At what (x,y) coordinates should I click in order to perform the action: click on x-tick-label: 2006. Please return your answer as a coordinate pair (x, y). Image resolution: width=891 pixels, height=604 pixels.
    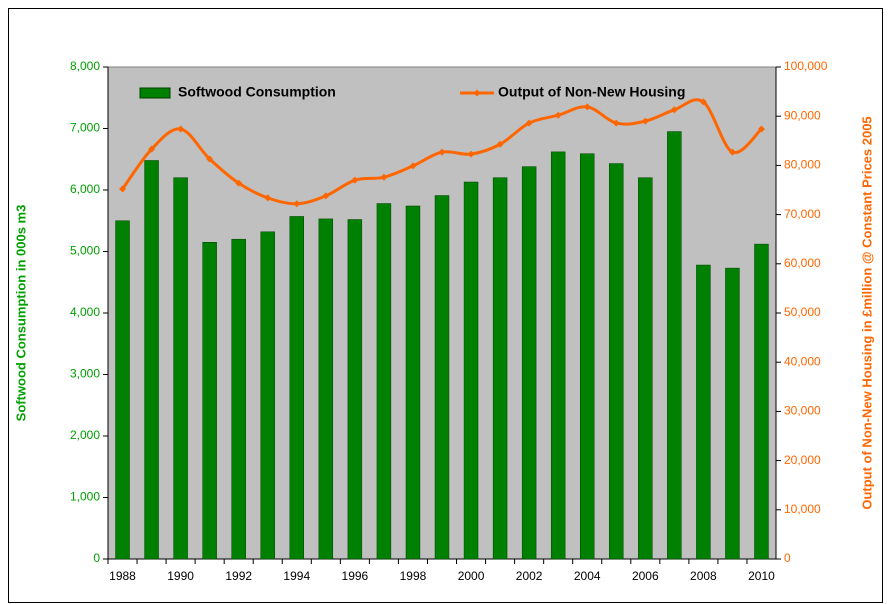
    Looking at the image, I should click on (645, 576).